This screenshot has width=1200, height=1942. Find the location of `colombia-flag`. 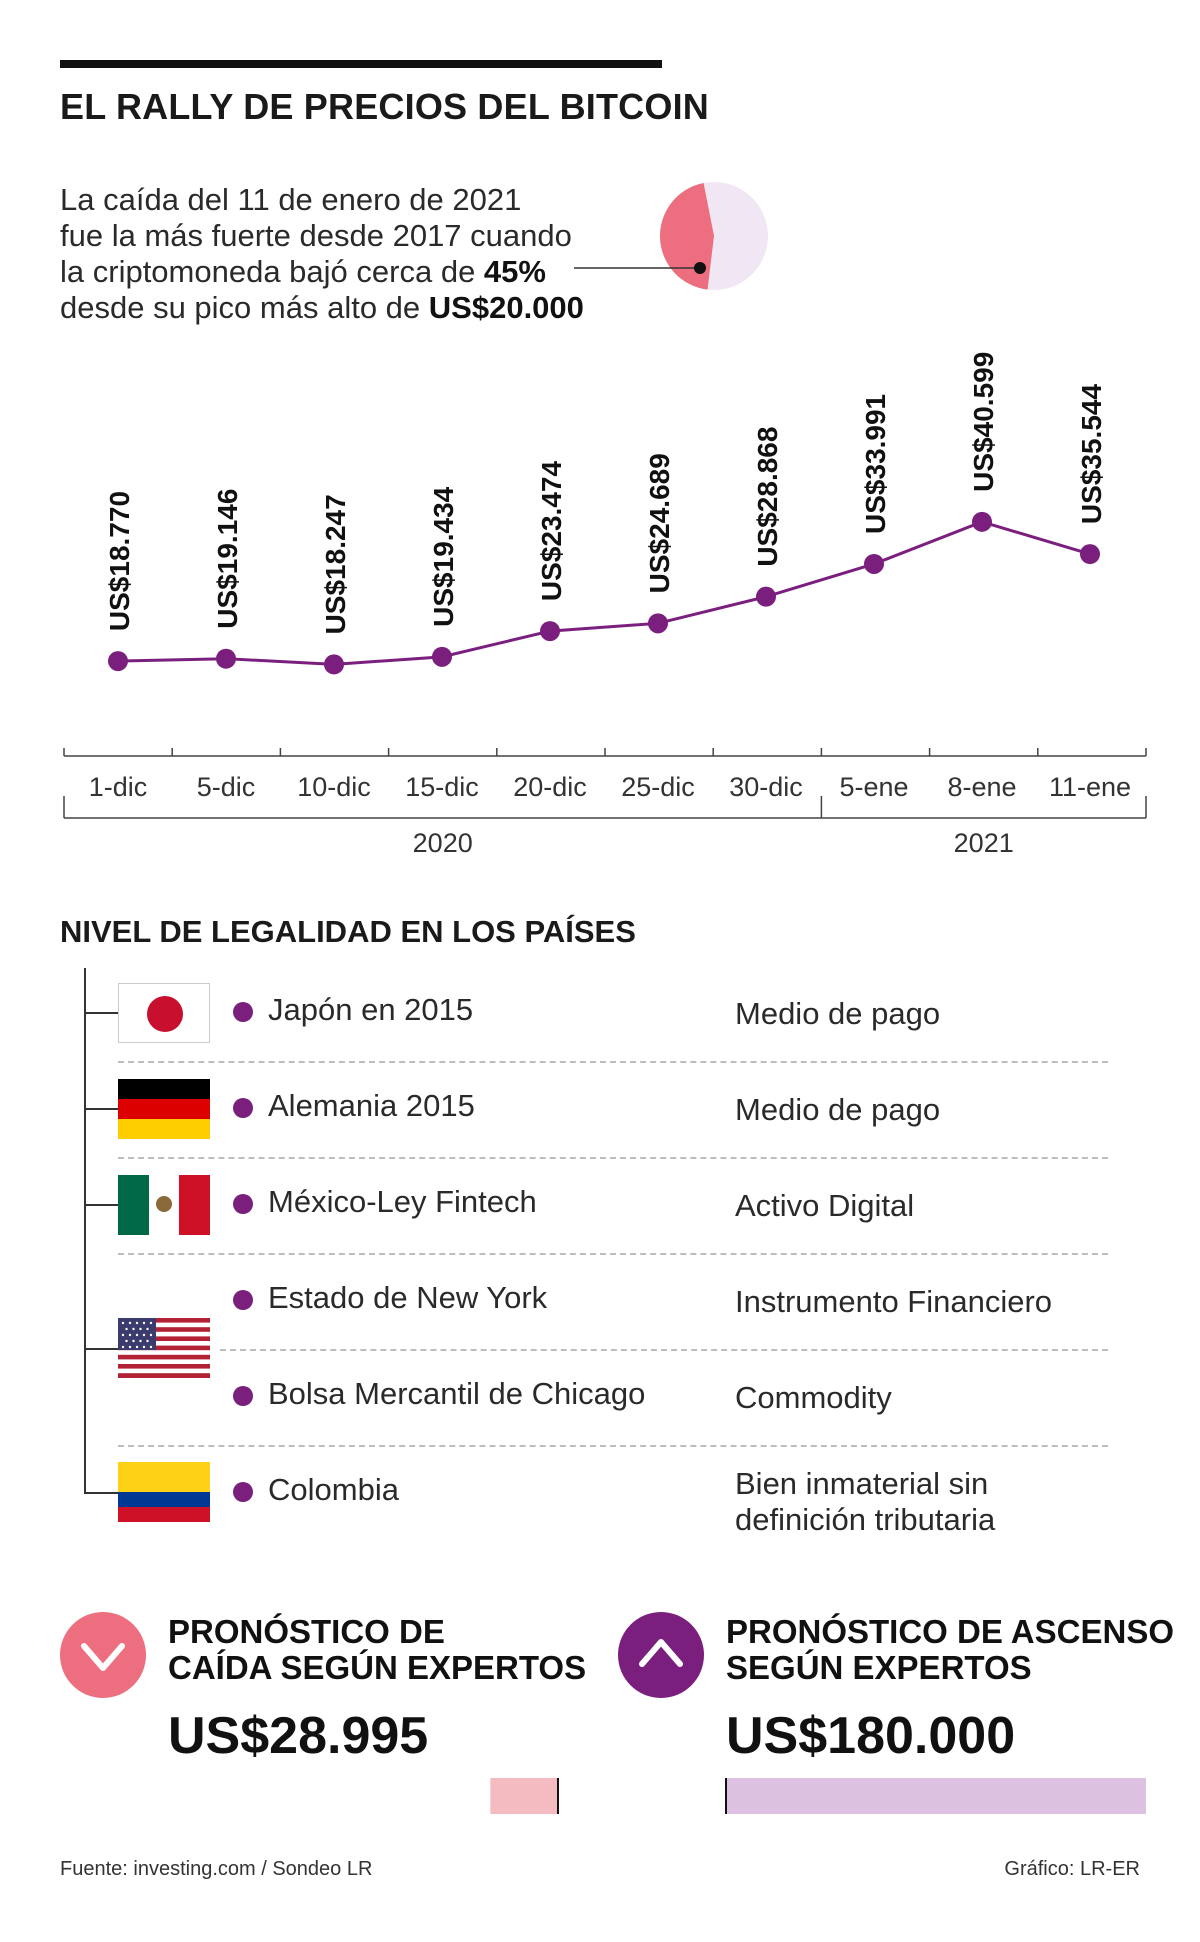

colombia-flag is located at coordinates (164, 1492).